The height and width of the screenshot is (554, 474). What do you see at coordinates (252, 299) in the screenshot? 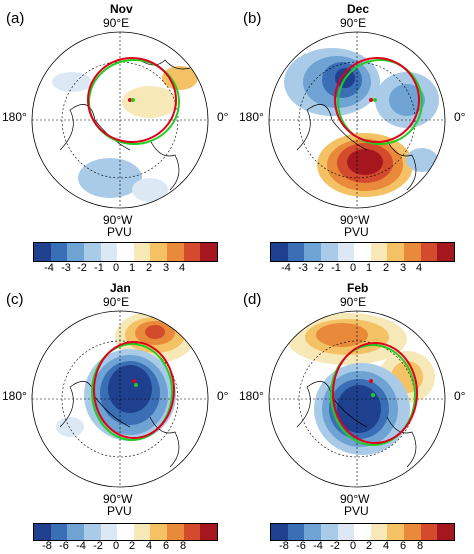
I see `panel-letter: (d)` at bounding box center [252, 299].